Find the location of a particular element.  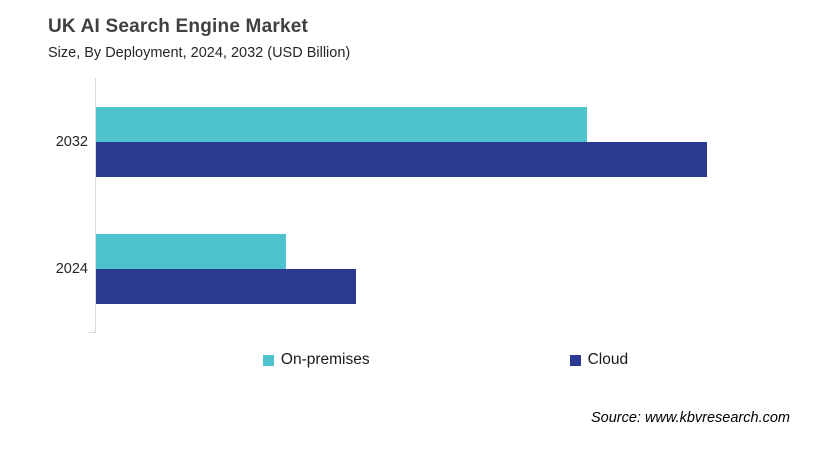

legend: On-premises Cloud is located at coordinates (445, 360).